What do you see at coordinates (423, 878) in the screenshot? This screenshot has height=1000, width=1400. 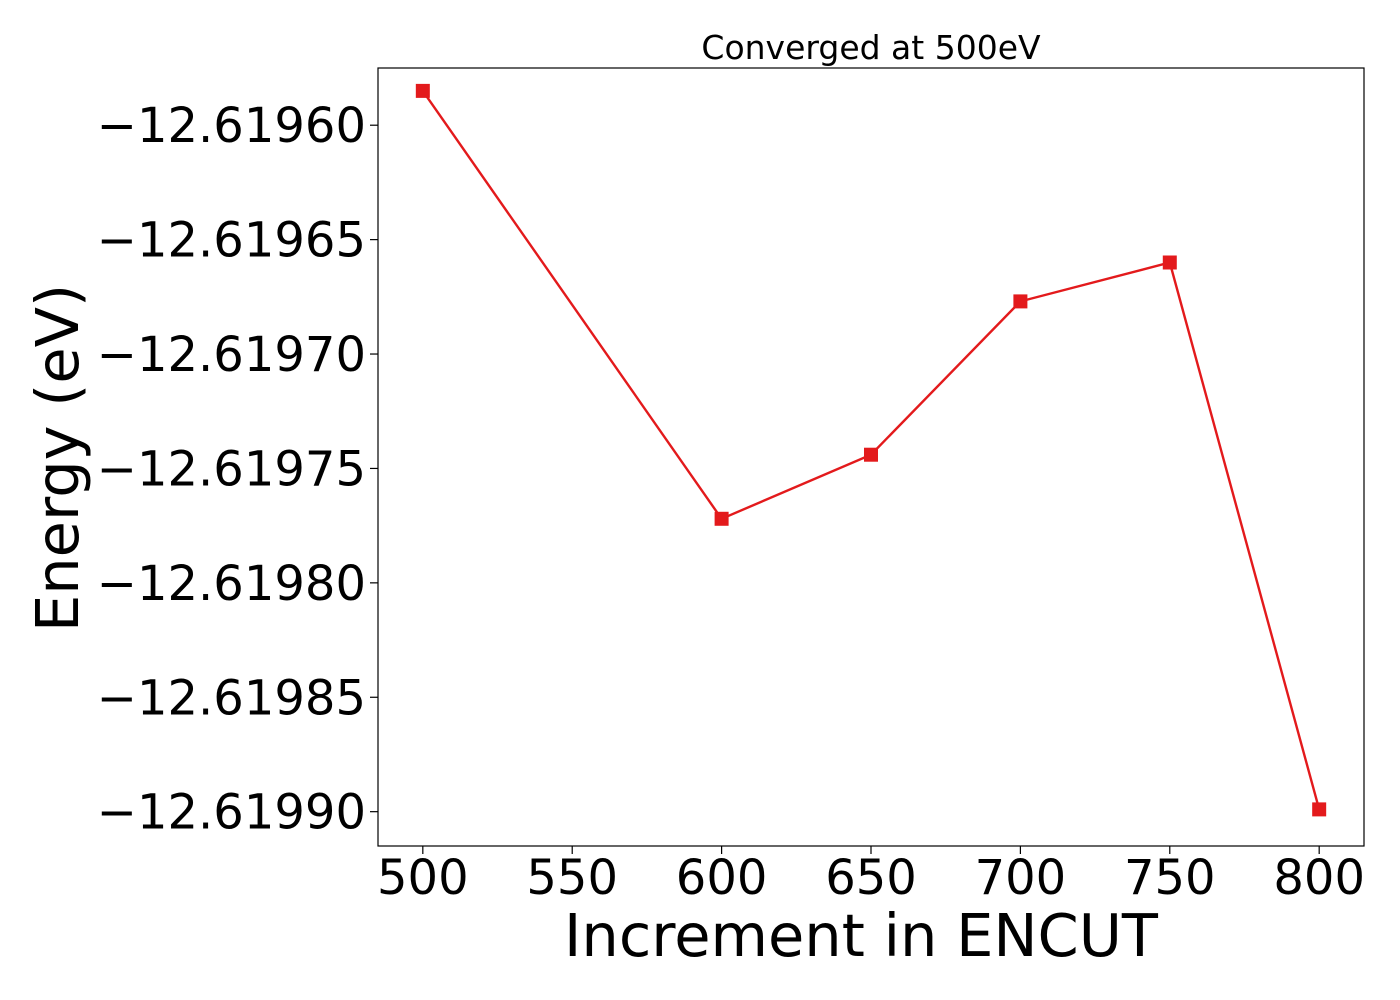 I see `x-tick-label: 500` at bounding box center [423, 878].